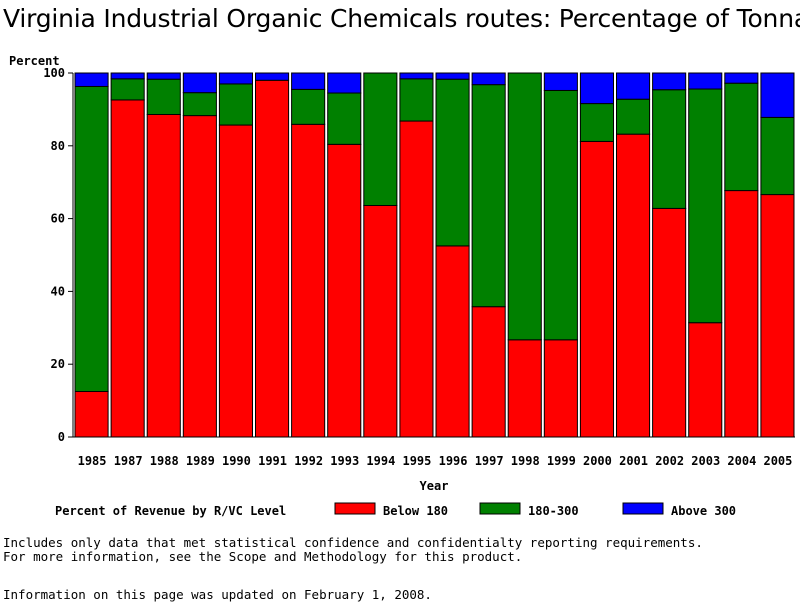 This screenshot has width=800, height=602. Describe the element at coordinates (34, 61) in the screenshot. I see `y-axis-title: Percent` at that location.